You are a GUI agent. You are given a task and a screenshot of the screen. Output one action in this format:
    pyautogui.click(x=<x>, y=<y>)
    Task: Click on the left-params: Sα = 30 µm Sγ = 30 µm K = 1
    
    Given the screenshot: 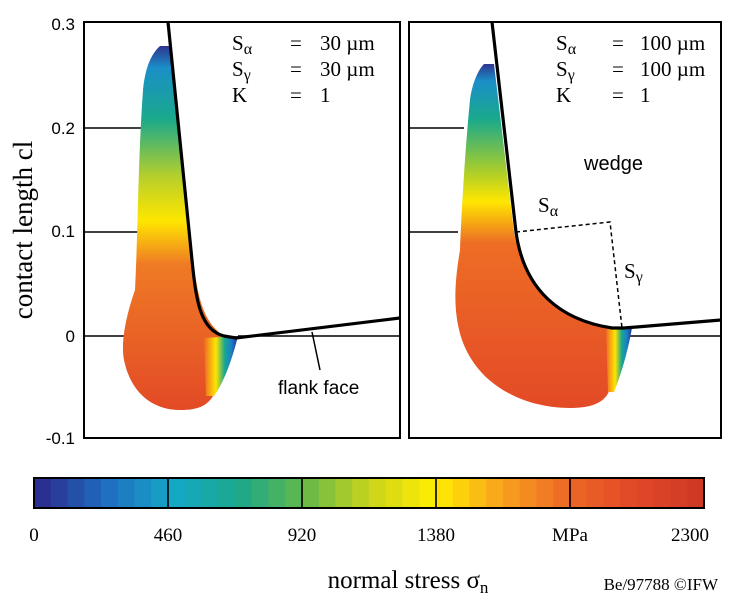 What is the action you would take?
    pyautogui.click(x=303, y=69)
    